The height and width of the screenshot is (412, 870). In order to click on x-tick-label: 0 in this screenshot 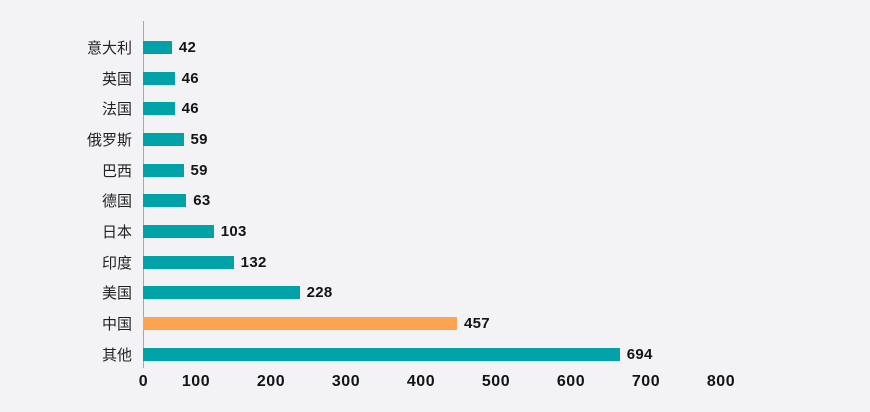, I will do `click(143, 381)`.